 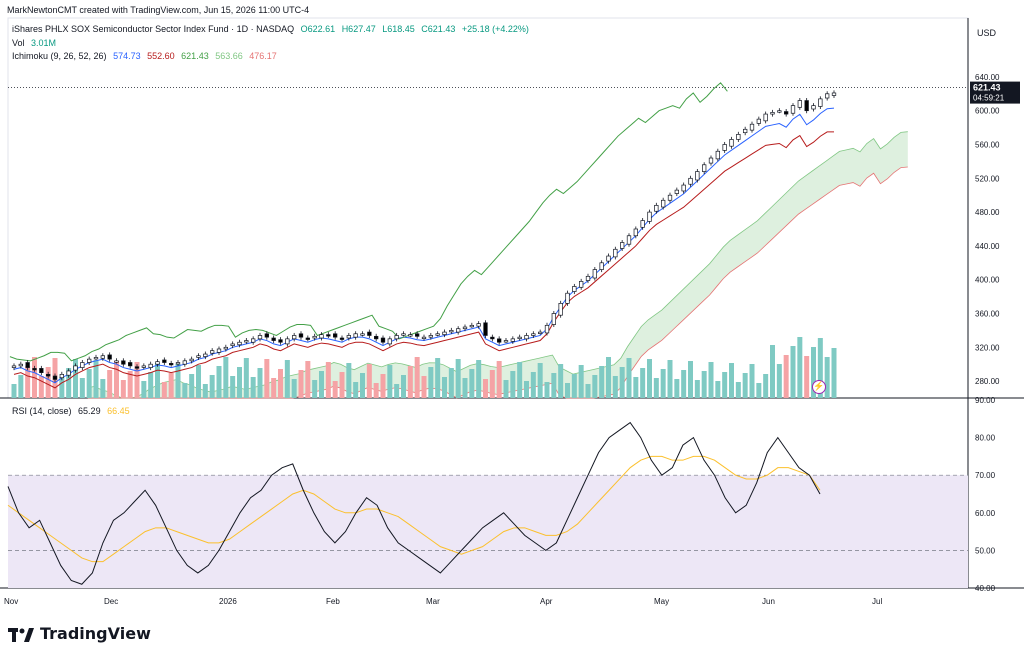 What do you see at coordinates (768, 601) in the screenshot?
I see `time-tick-label: Jun` at bounding box center [768, 601].